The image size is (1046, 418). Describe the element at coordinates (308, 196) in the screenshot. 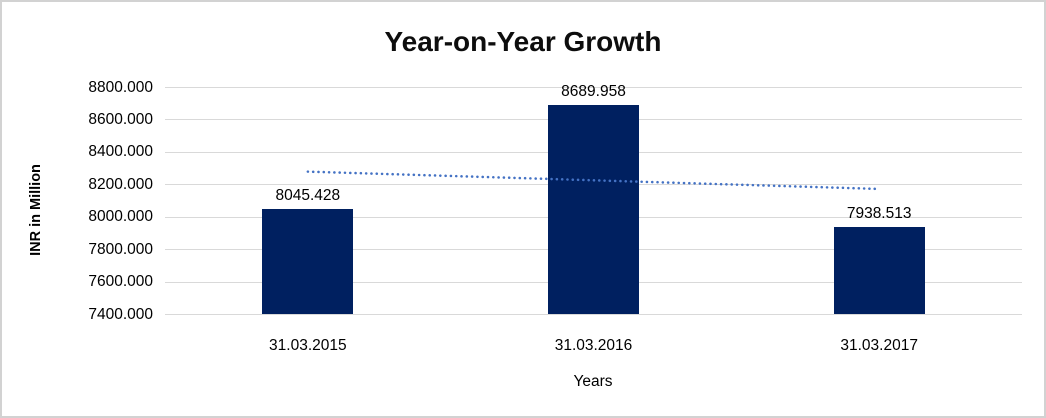

I see `data-label-31.03.2015: 8045.428` at that location.